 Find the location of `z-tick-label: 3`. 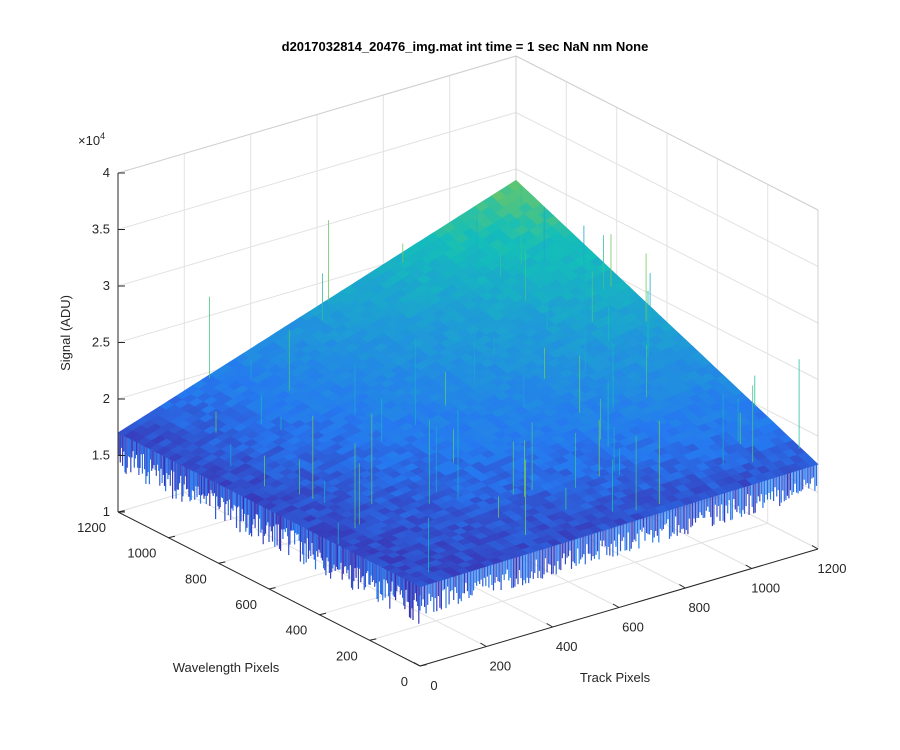

z-tick-label: 3 is located at coordinates (106, 285).